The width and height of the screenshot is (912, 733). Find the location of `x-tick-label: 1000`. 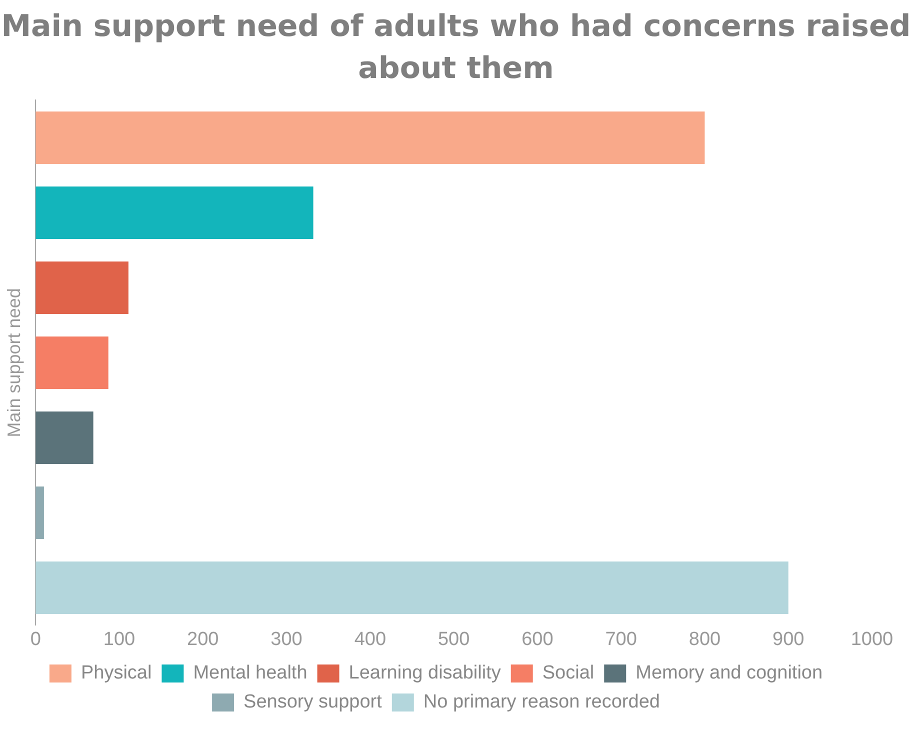

x-tick-label: 1000 is located at coordinates (872, 639).